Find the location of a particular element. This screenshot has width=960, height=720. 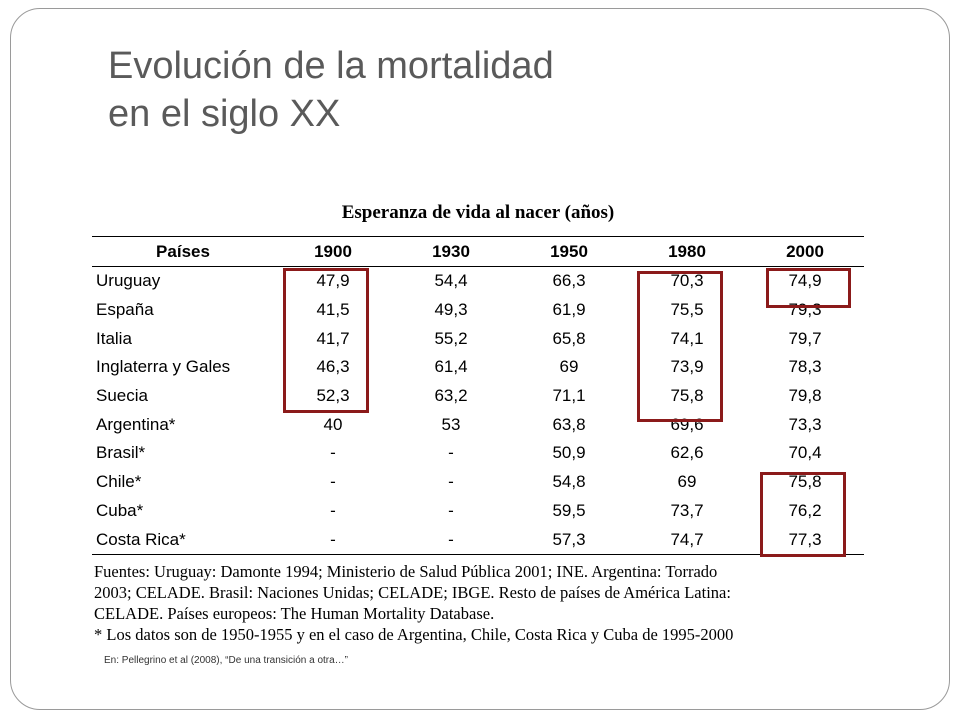

value-cell: 46,3 is located at coordinates (333, 367).